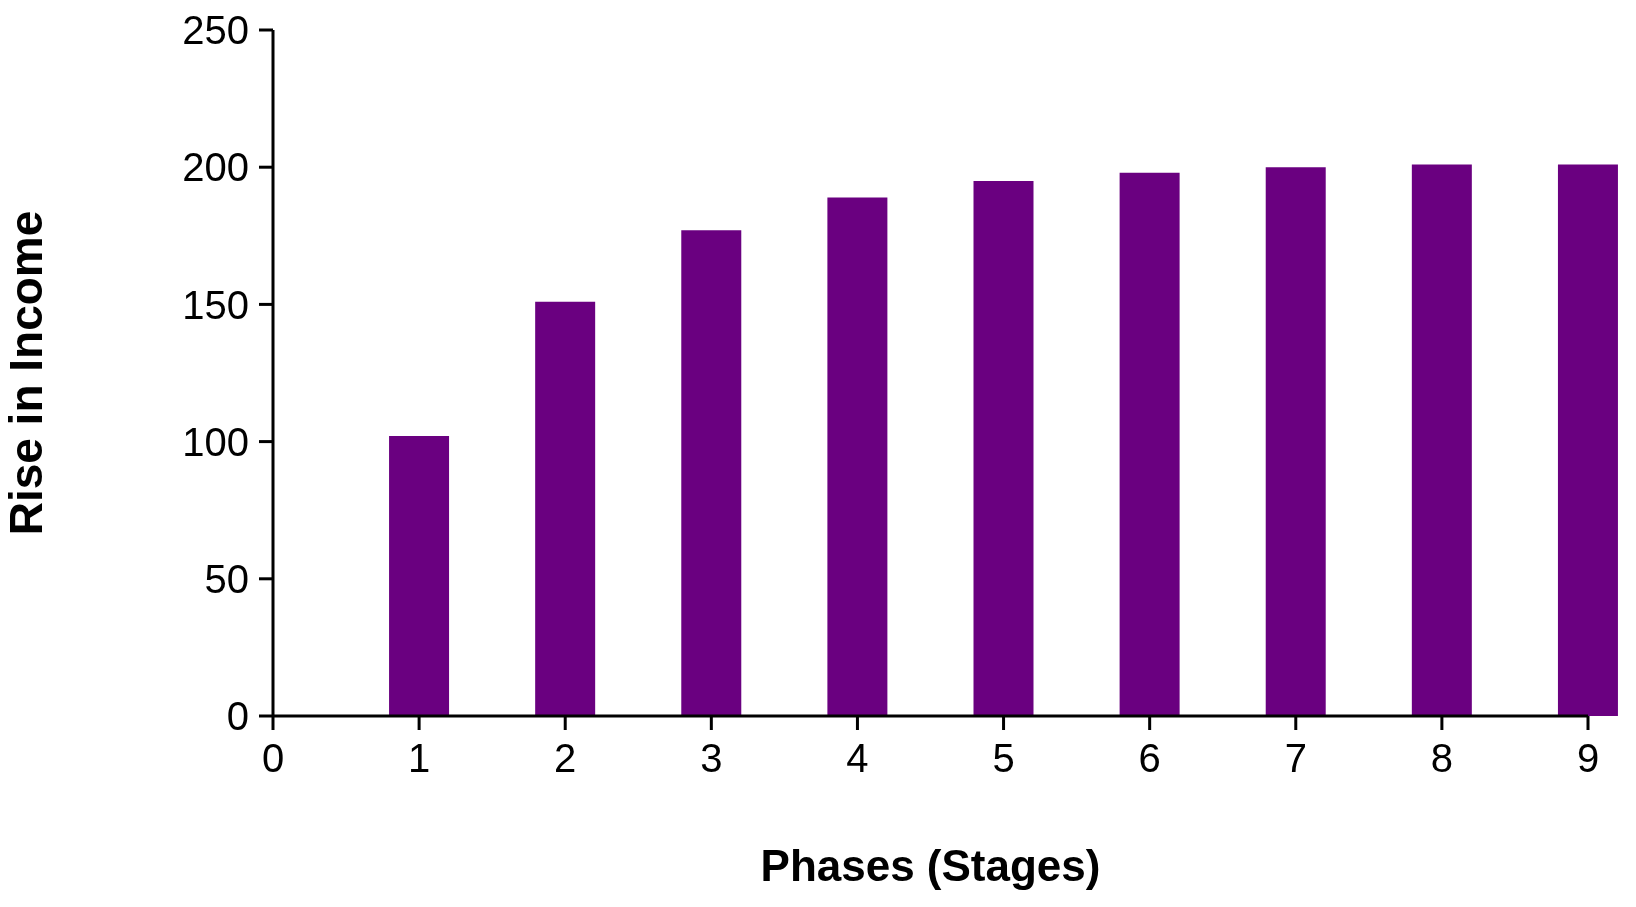  Describe the element at coordinates (565, 758) in the screenshot. I see `x-tick-label: 2` at that location.